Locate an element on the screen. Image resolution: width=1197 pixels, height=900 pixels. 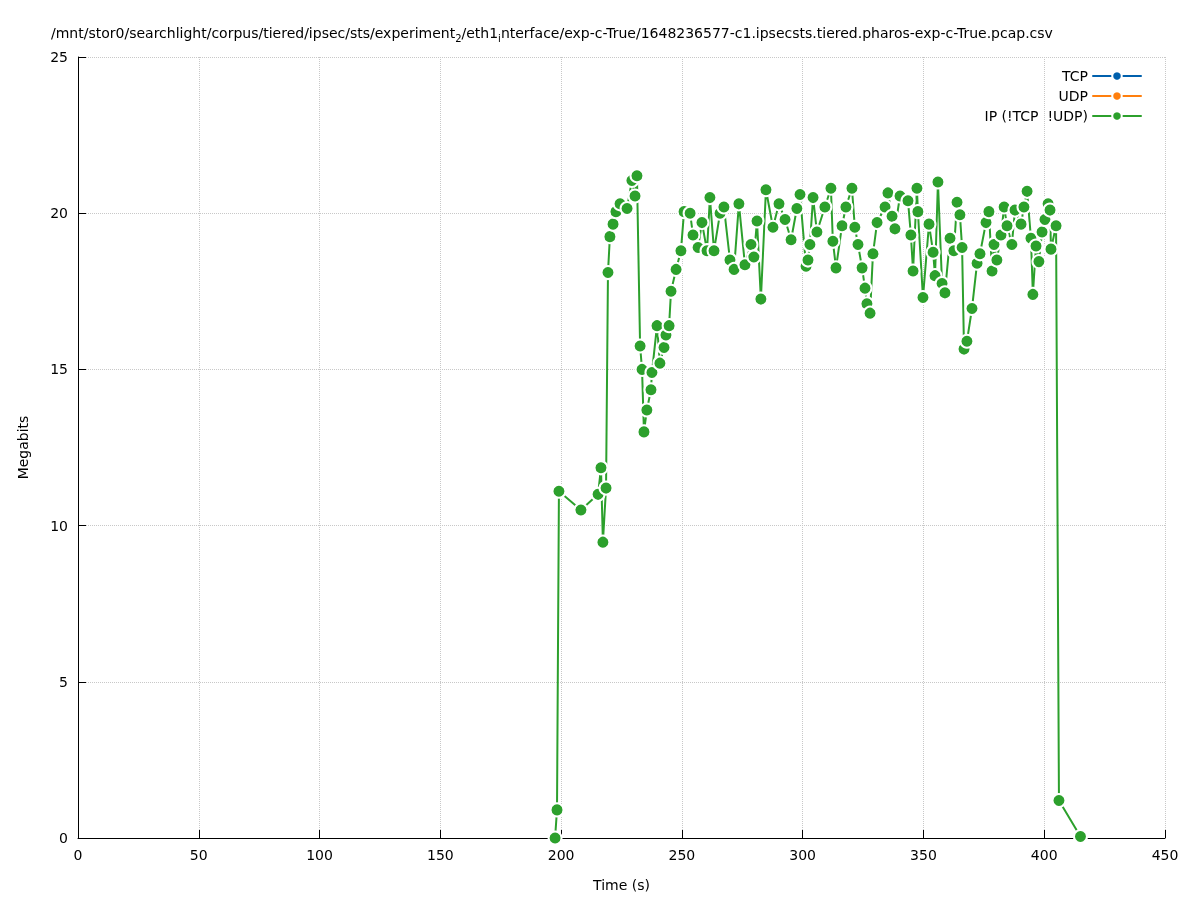
x-tick-label: 50 is located at coordinates (198, 855).